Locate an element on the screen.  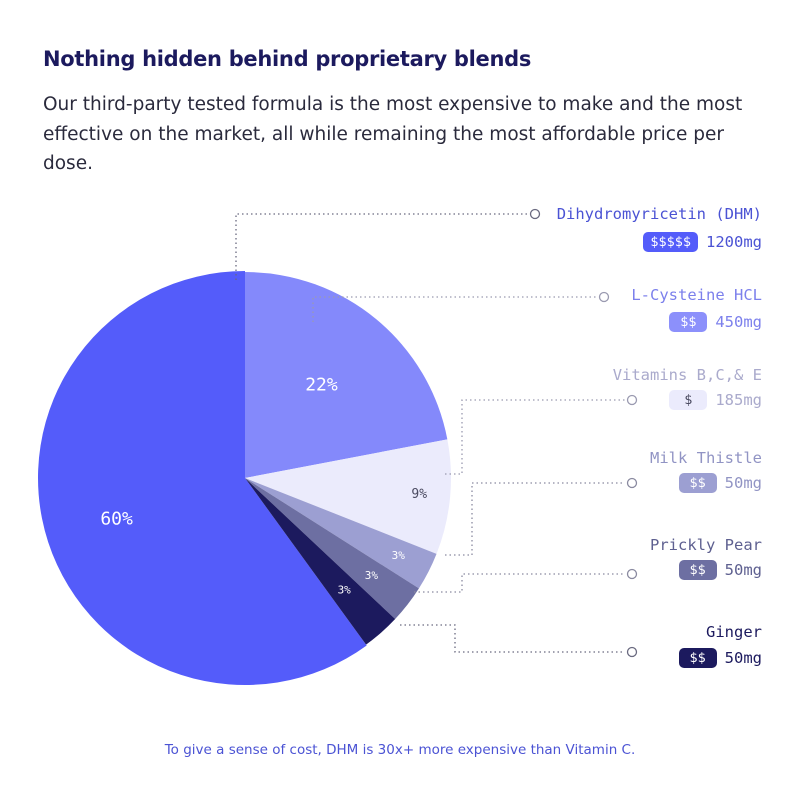
legend-price-row-2: $$ 450mg is located at coordinates (715, 322).